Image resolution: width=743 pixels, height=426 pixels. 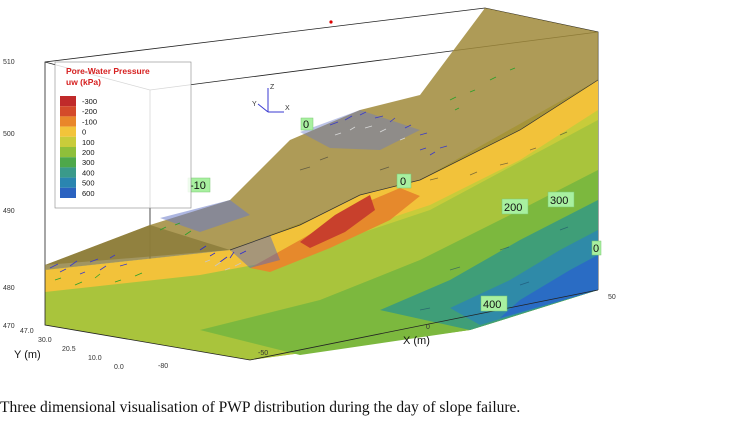 I want to click on legend-label: 600, so click(x=88, y=193).